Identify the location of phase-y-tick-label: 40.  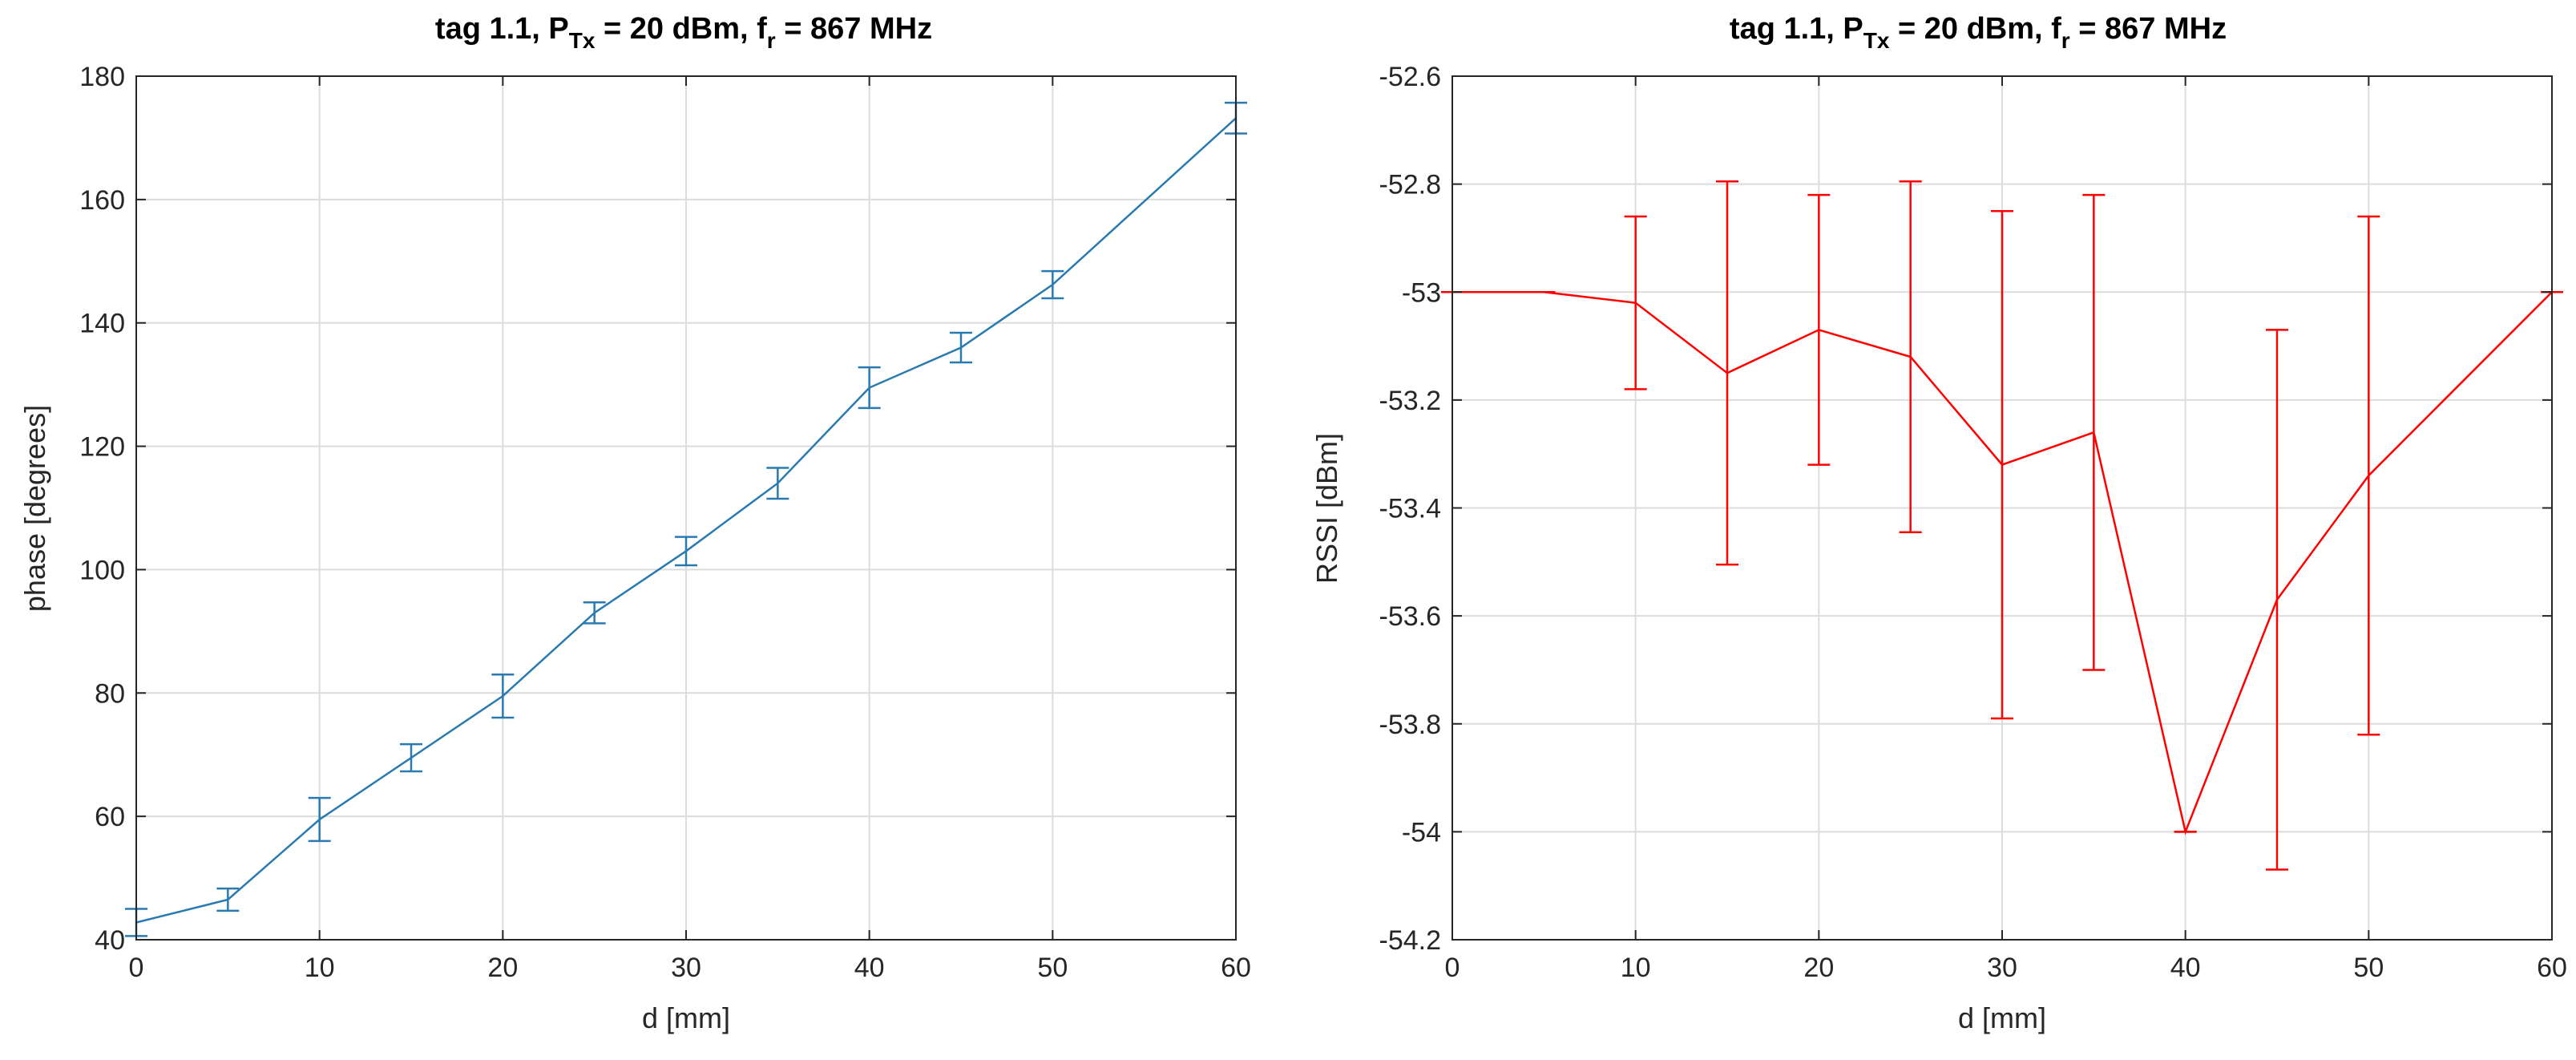
(110, 940).